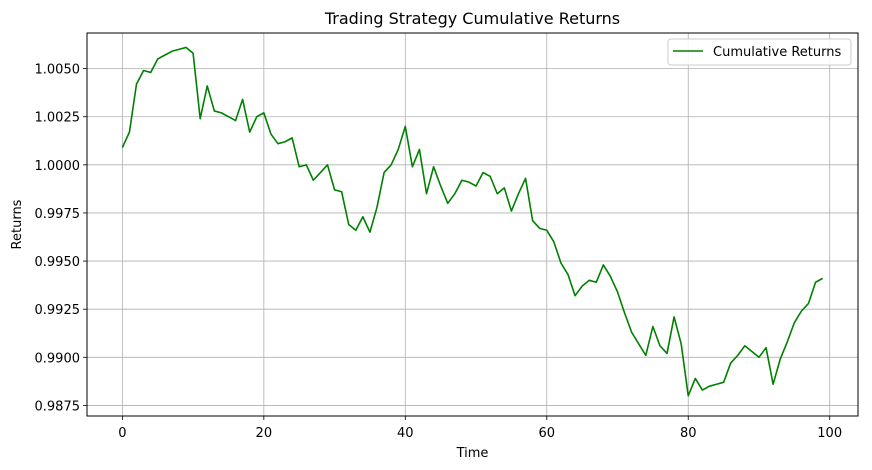  I want to click on x-tick-label: 40, so click(405, 433).